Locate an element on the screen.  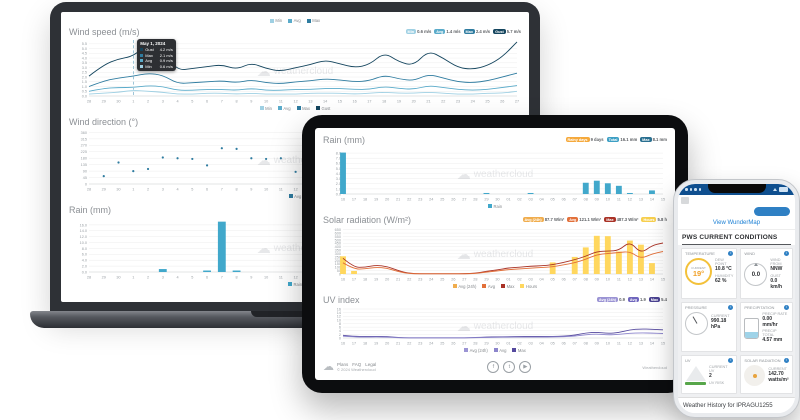
svg-text: 25 is located at coordinates (442, 280).